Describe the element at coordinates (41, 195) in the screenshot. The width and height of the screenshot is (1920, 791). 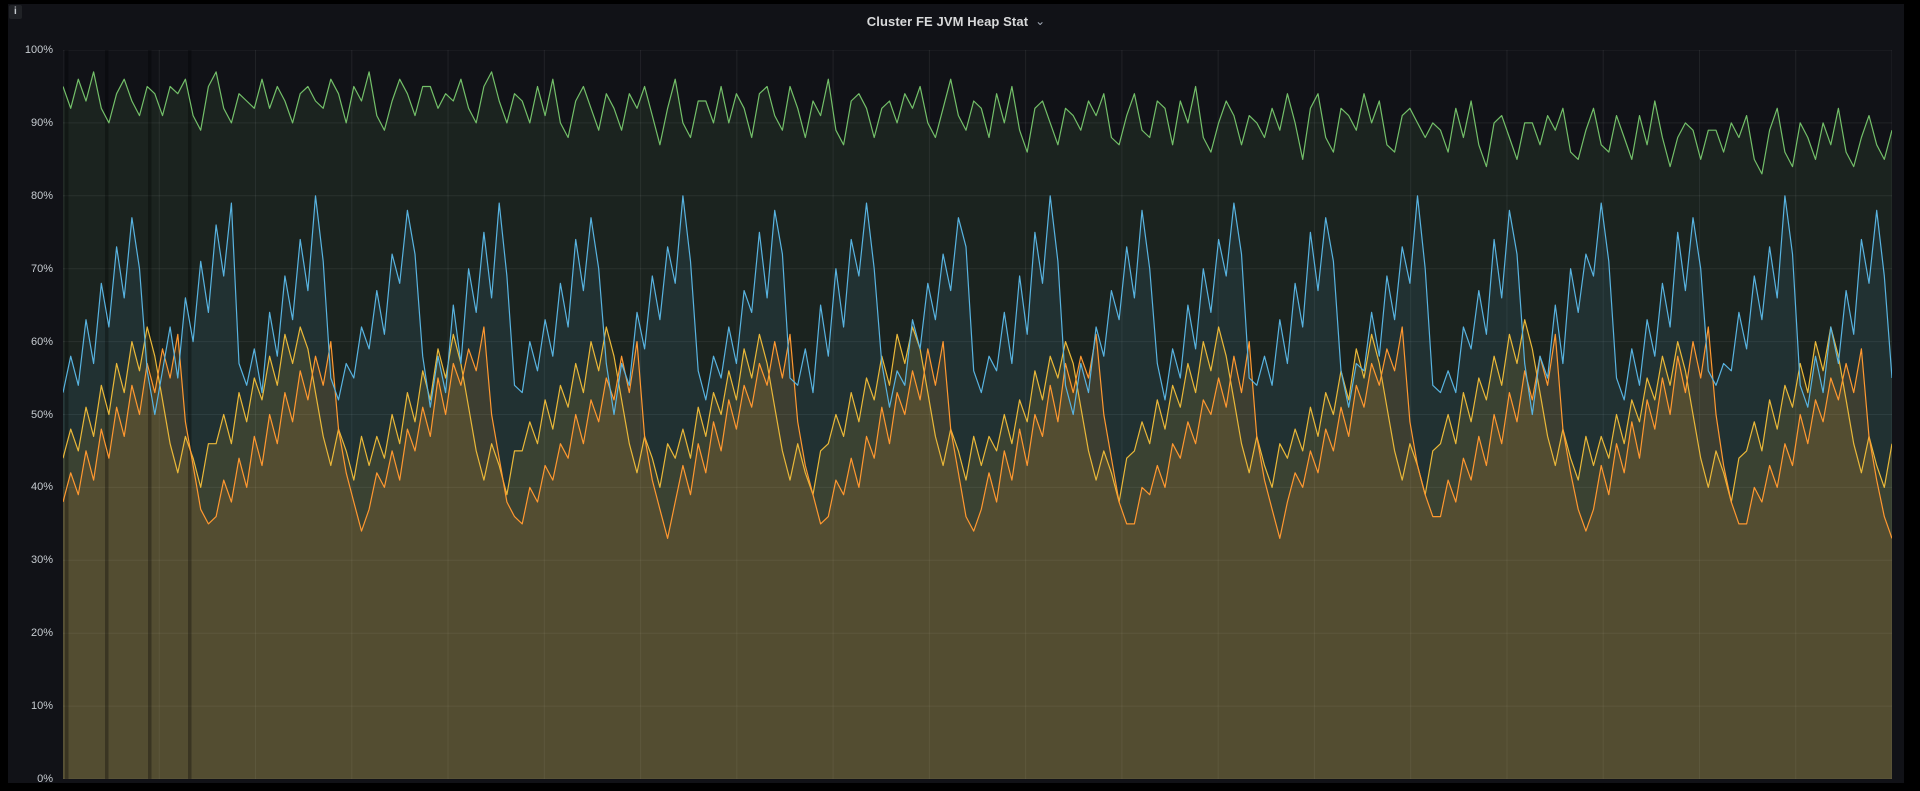
I see `y-axis-tick-80: 80%` at that location.